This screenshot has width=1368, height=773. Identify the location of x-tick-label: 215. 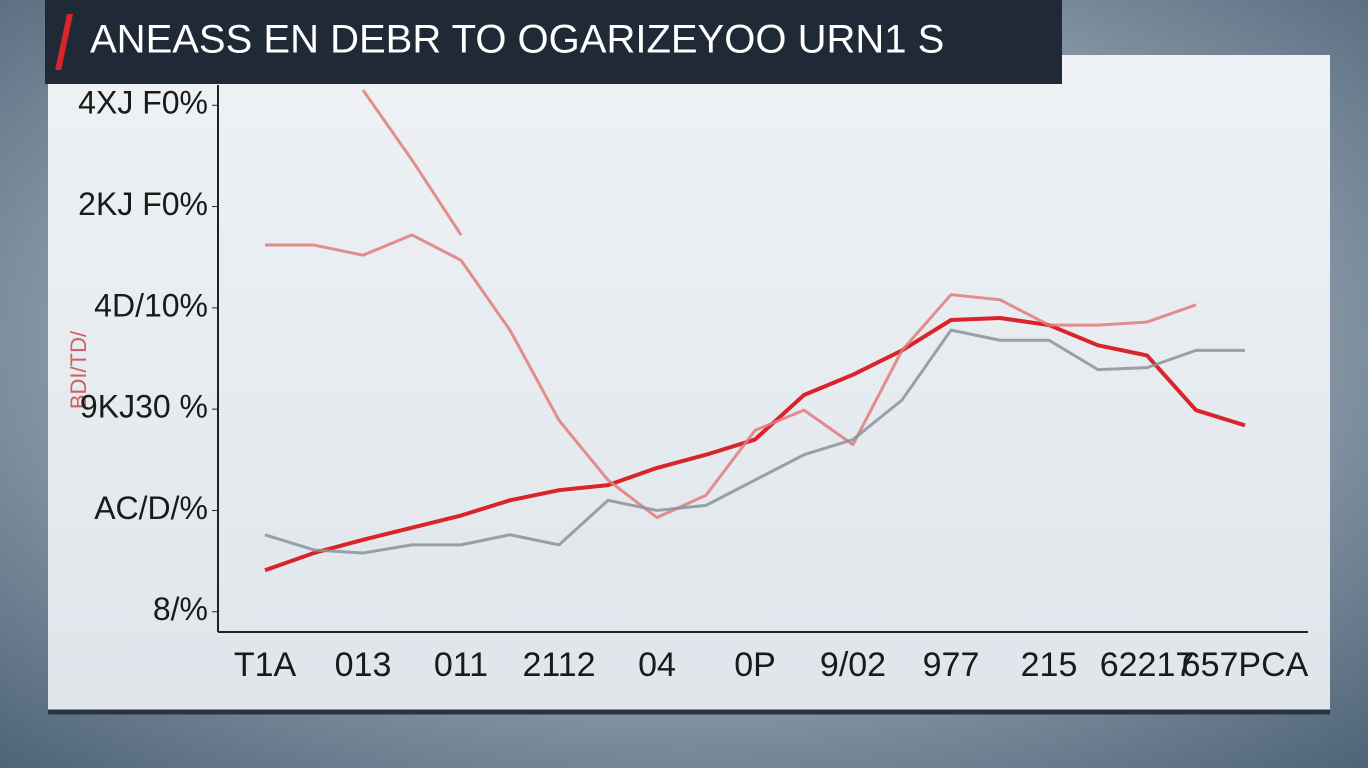
(1049, 665).